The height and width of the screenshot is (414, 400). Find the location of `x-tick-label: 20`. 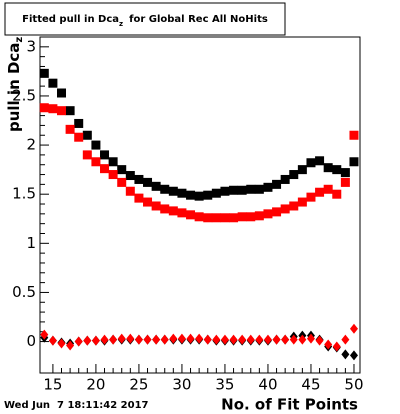

x-tick-label: 20 is located at coordinates (95, 385).